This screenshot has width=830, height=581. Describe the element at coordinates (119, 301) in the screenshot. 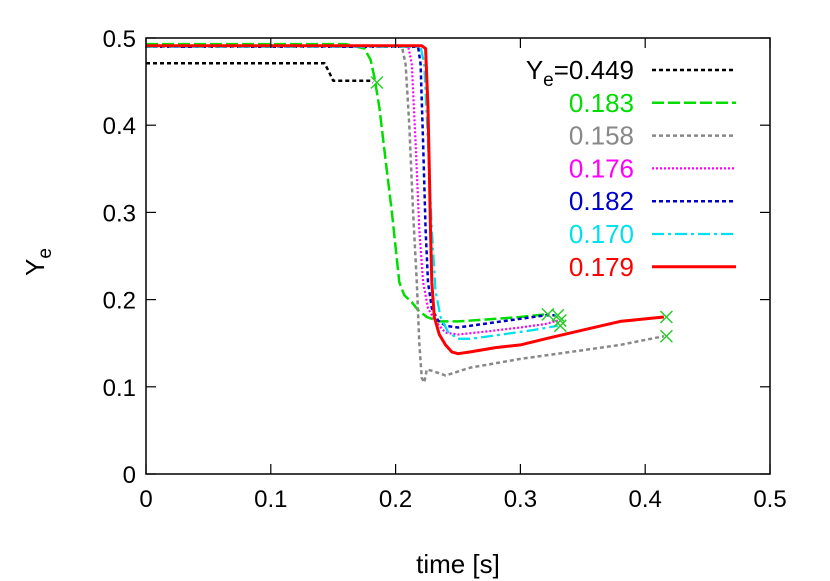

I see `y-tick-label: 0.2` at that location.